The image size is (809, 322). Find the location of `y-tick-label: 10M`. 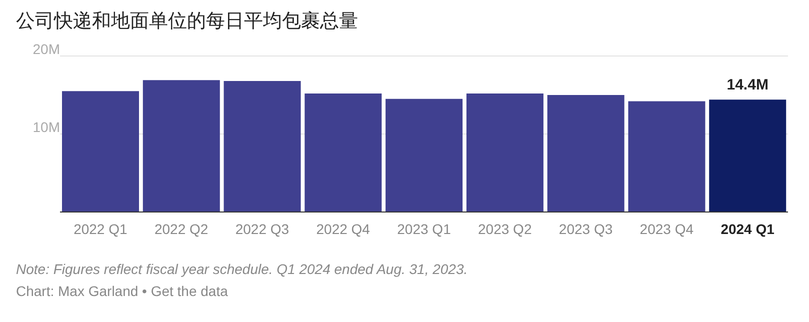

y-tick-label: 10M is located at coordinates (46, 127).